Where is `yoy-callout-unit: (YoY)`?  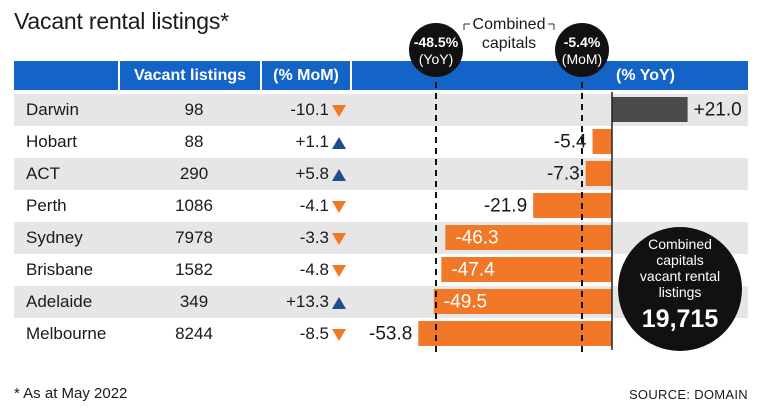
yoy-callout-unit: (YoY) is located at coordinates (436, 59).